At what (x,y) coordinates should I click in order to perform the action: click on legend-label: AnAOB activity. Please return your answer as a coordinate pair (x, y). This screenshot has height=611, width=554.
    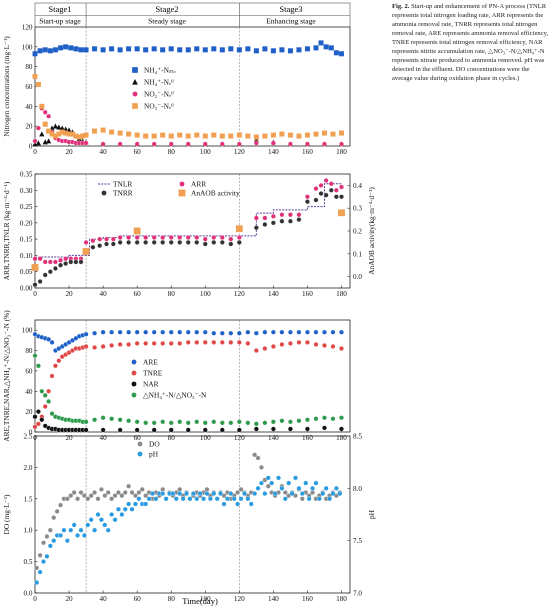
    Looking at the image, I should click on (215, 193).